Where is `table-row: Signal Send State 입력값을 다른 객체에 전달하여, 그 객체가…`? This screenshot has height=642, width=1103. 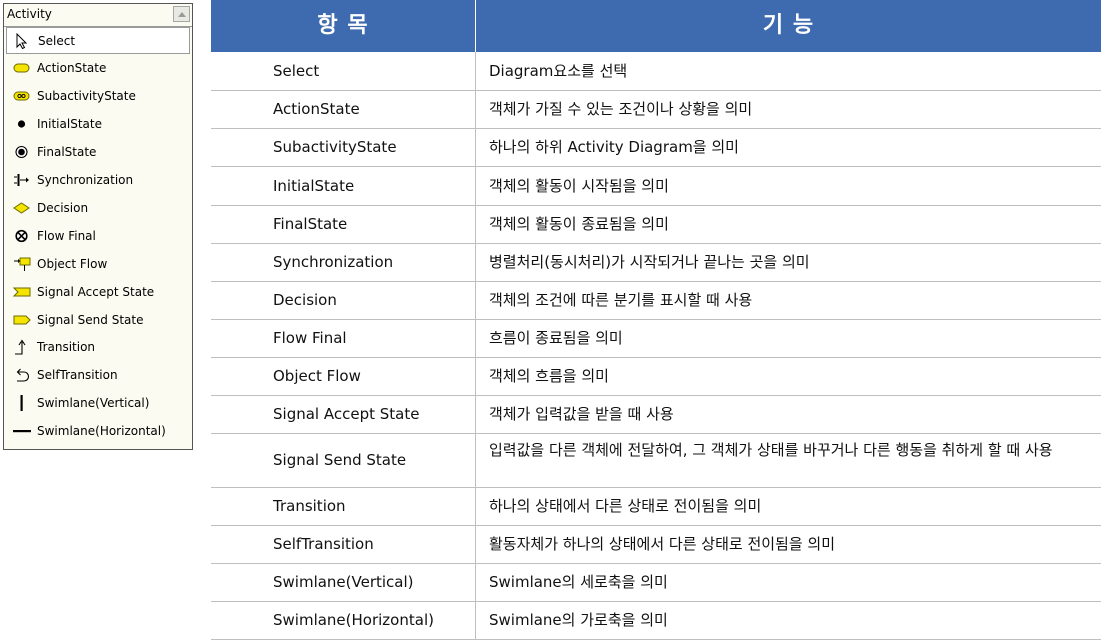
table-row: Signal Send State 입력값을 다른 객체에 전달하여, 그 객체가… is located at coordinates (656, 461).